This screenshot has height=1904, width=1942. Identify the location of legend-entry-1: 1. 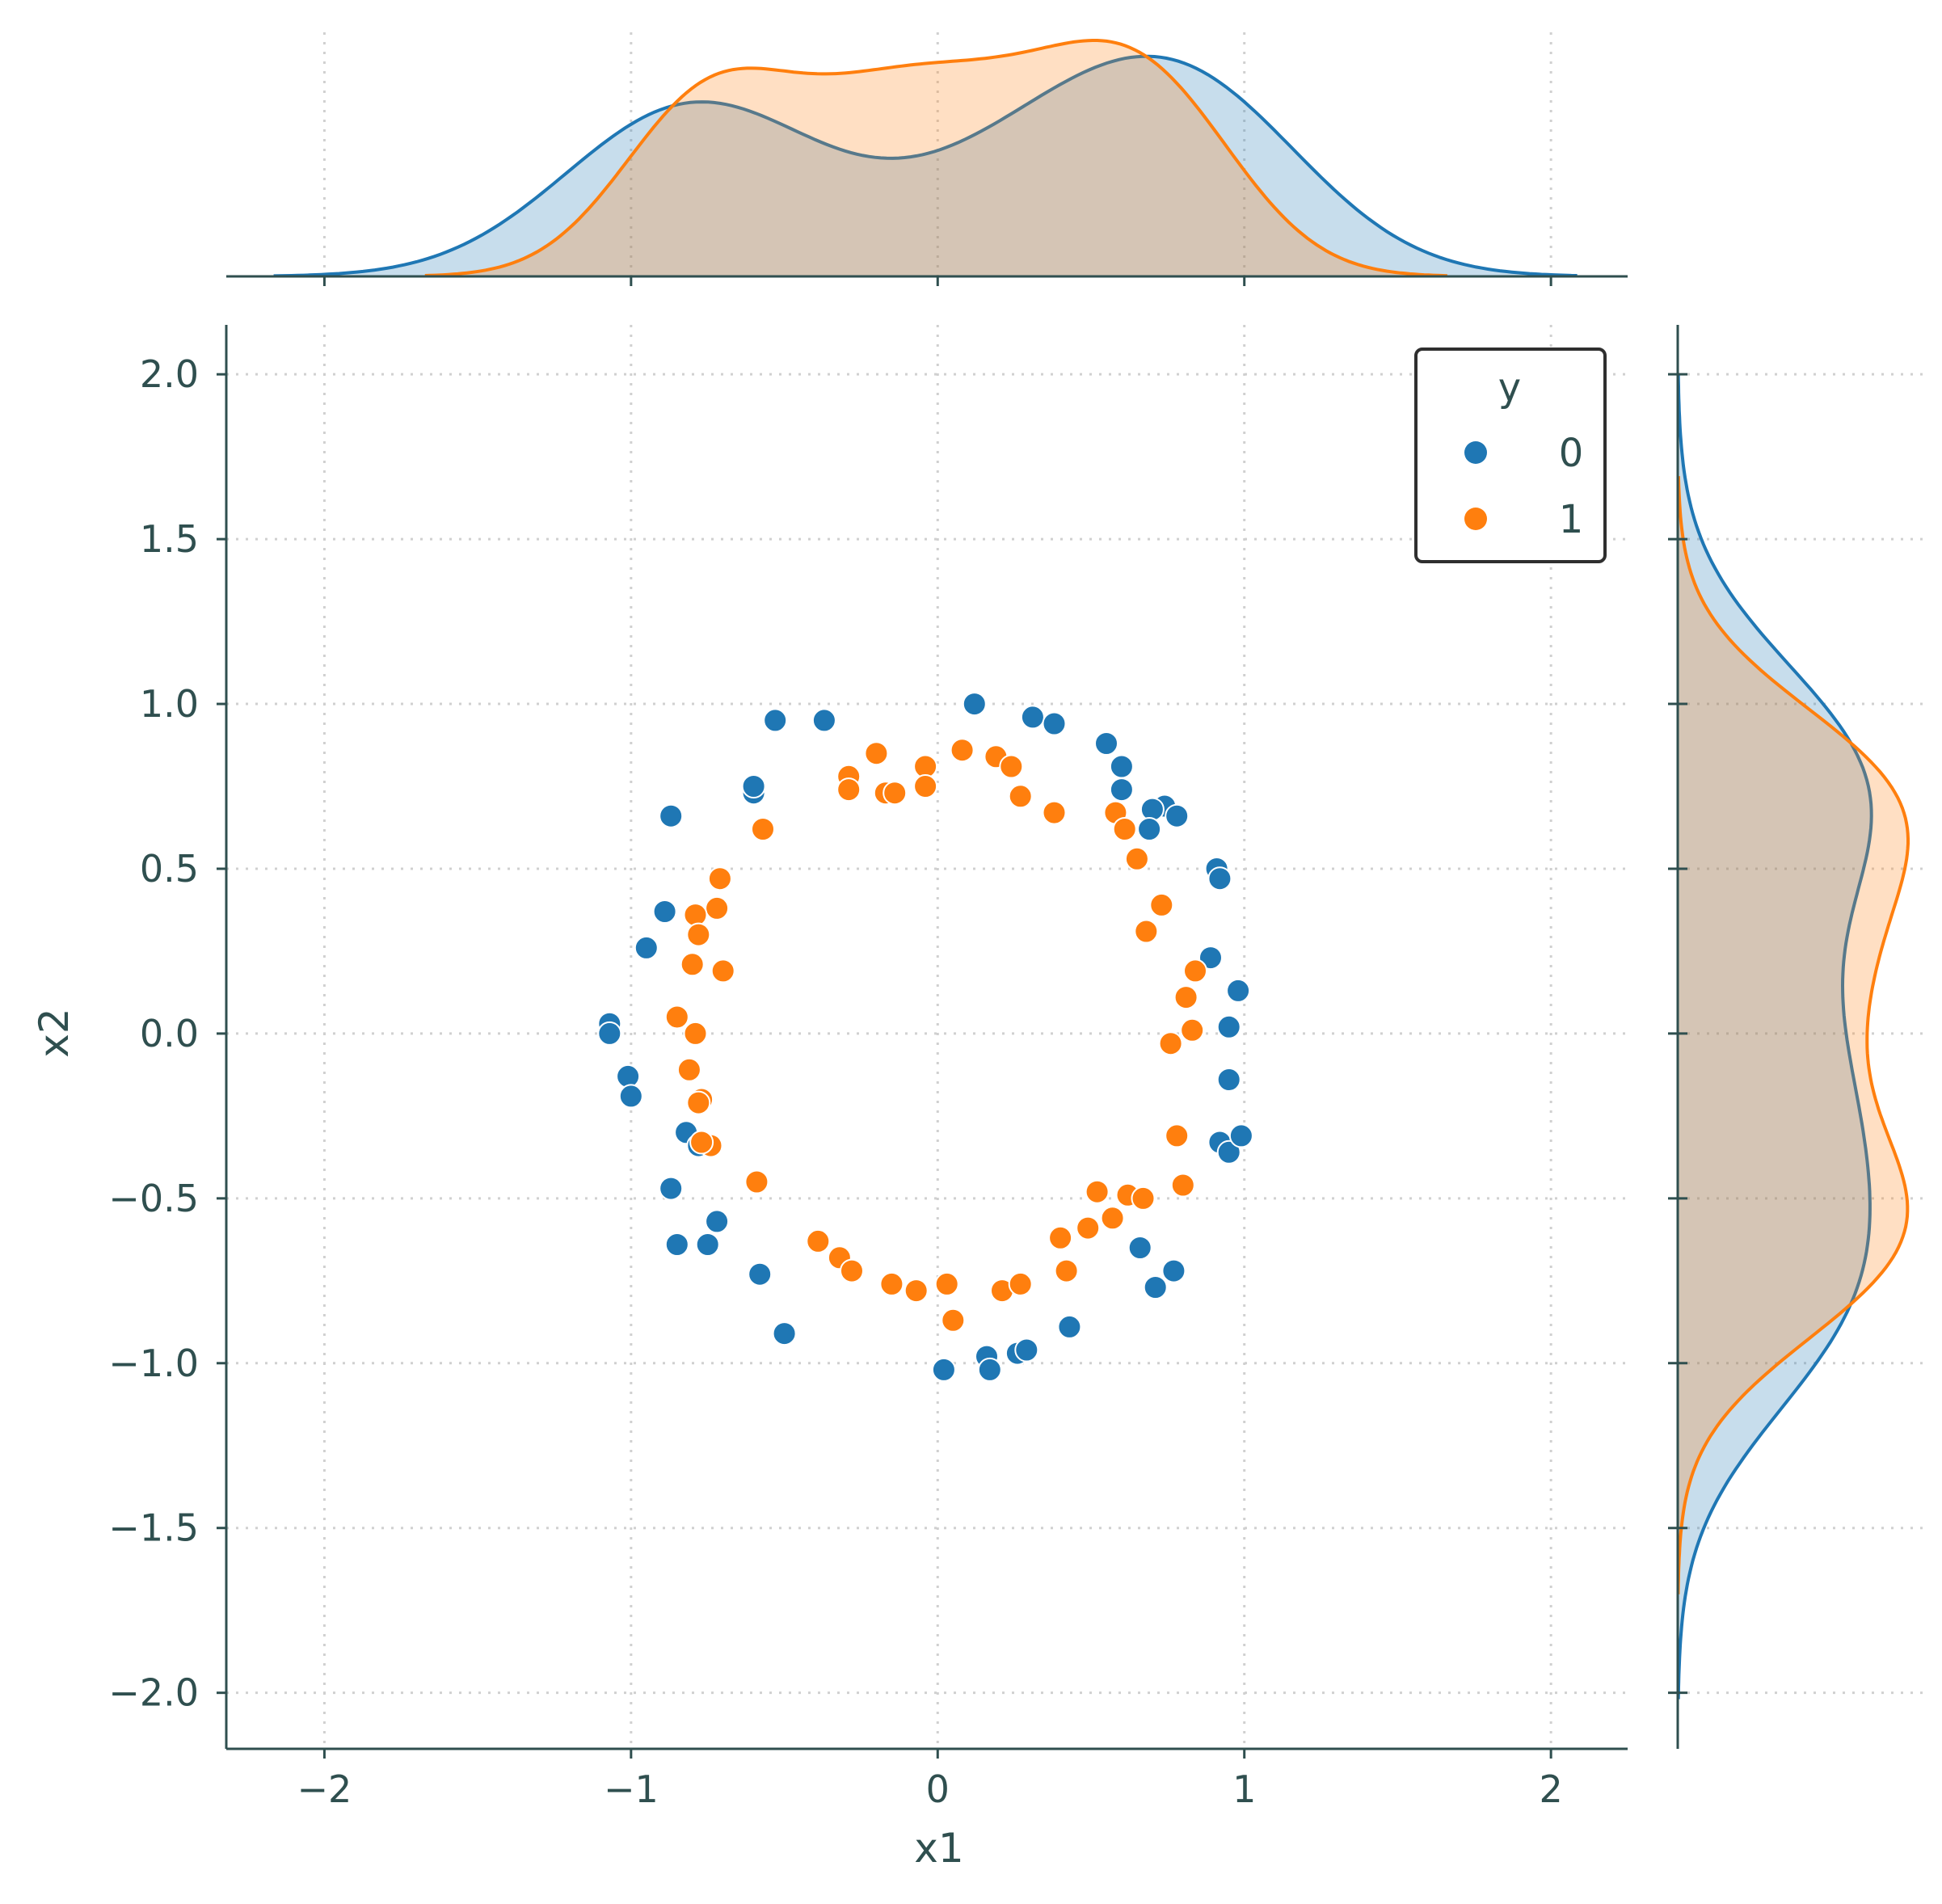
(1571, 519).